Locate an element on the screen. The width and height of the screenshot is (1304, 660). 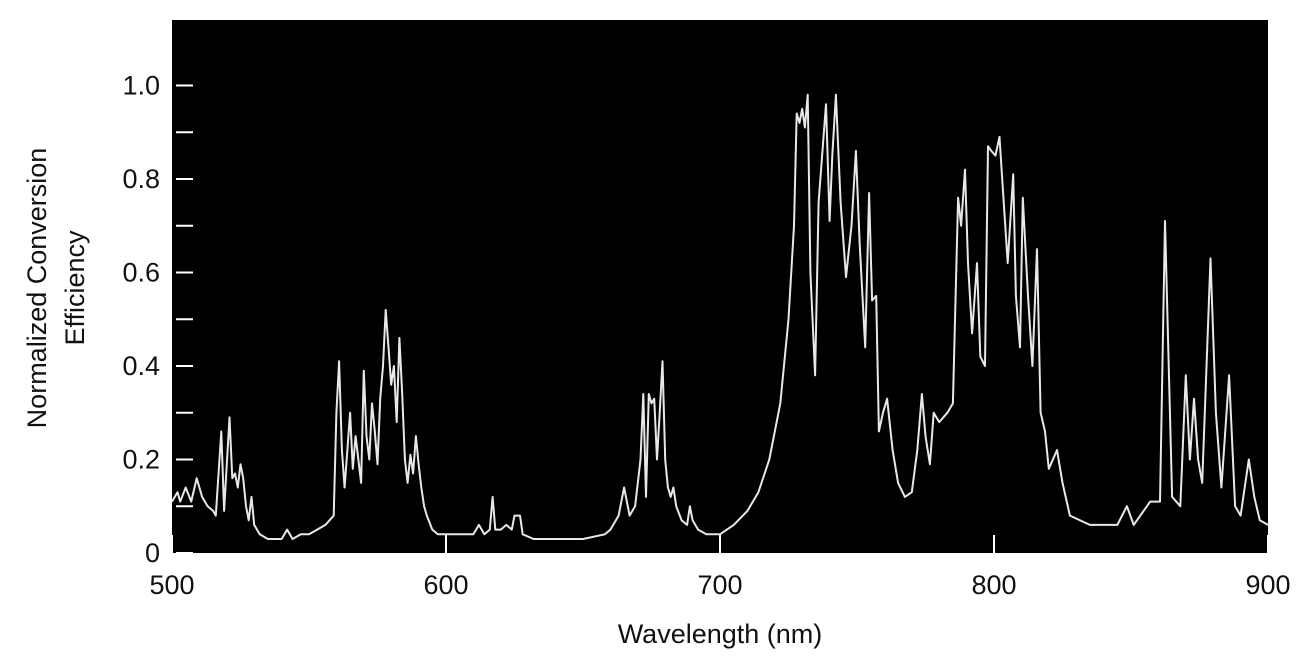
x-tick-label: 700 is located at coordinates (719, 585).